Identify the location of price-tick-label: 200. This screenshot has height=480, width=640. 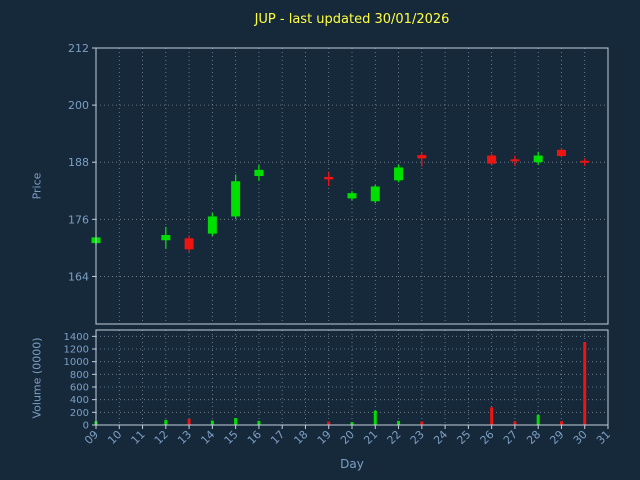
(78, 105).